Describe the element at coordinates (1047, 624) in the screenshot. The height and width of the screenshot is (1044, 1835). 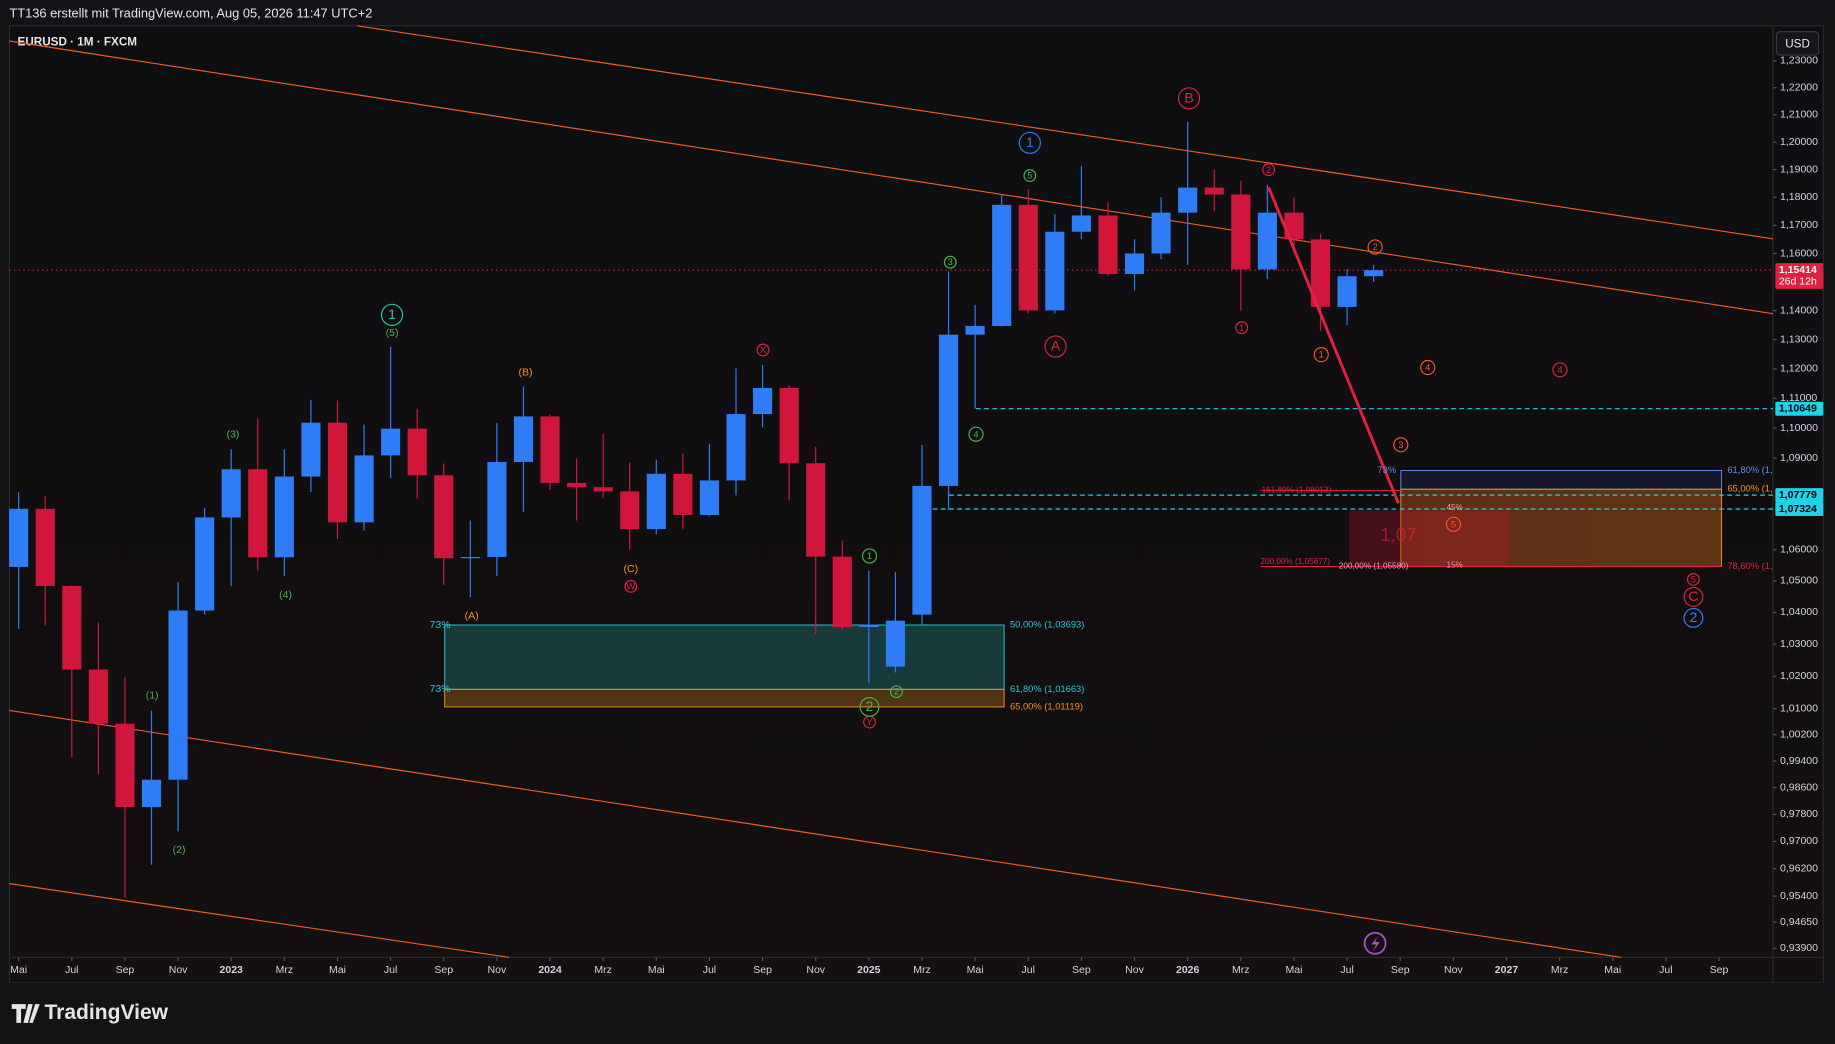
I see `fib-label: 50,00% (1,03693)` at that location.